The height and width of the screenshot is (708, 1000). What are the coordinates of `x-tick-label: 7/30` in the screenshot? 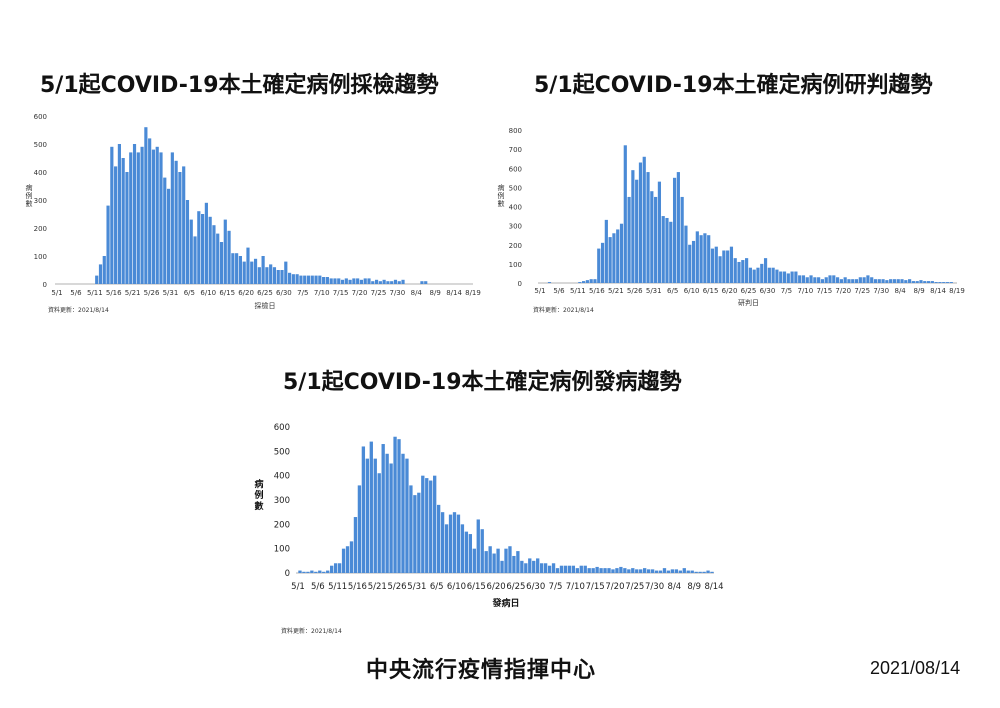 It's located at (397, 293).